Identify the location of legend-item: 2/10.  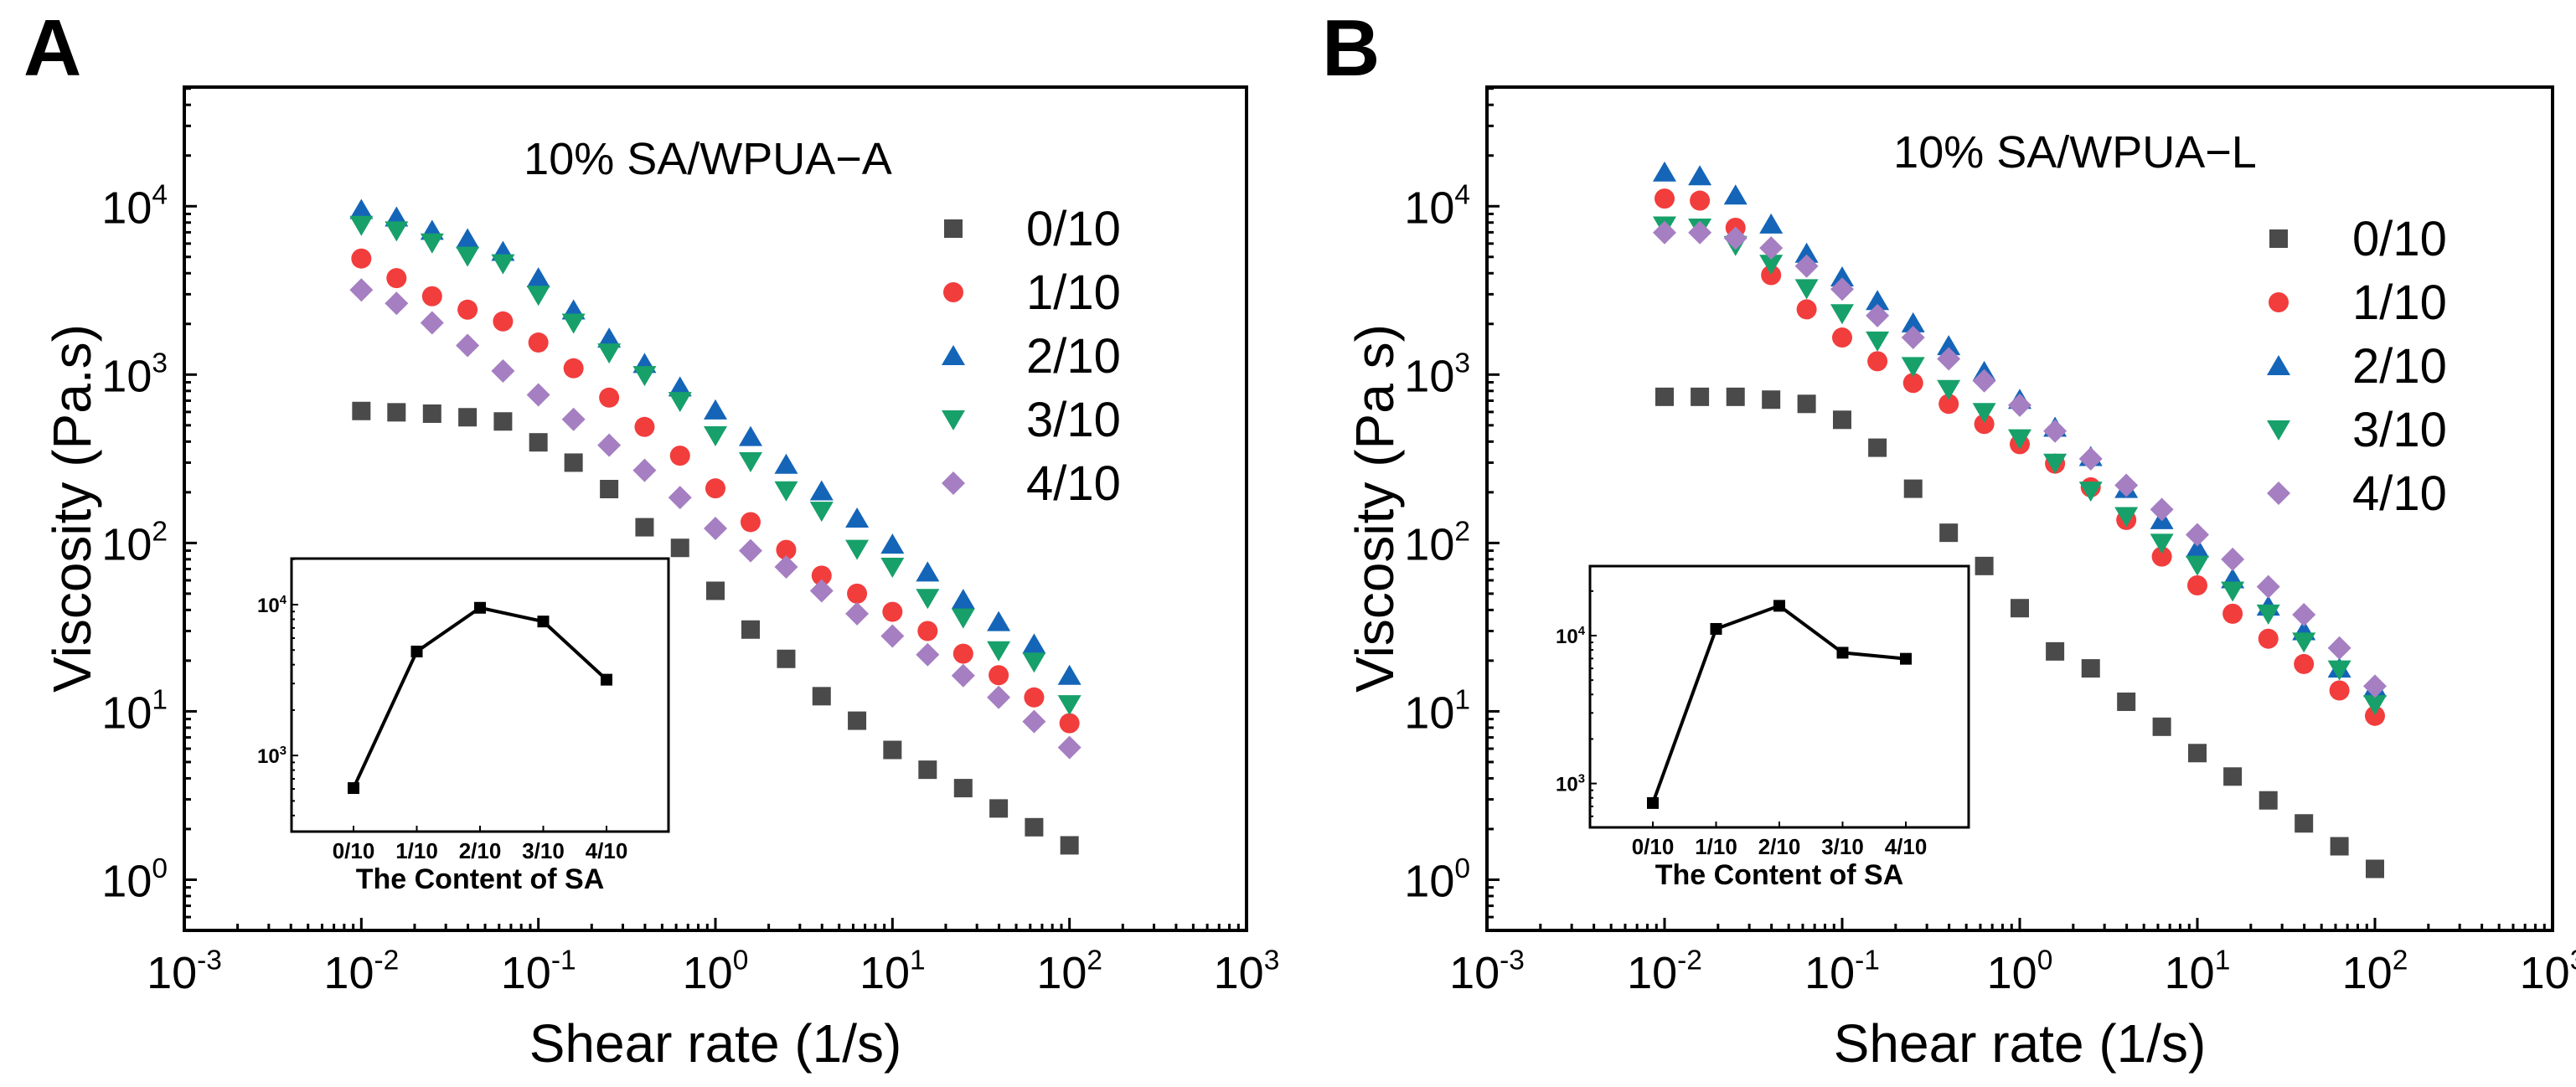
(1031, 356).